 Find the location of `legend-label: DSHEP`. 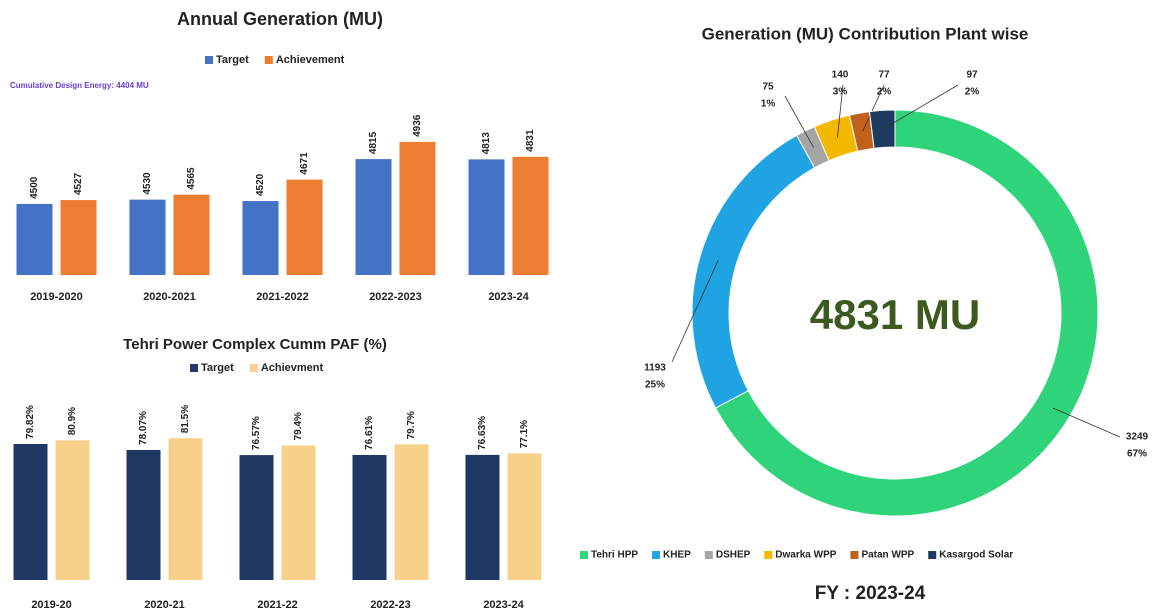

legend-label: DSHEP is located at coordinates (733, 555).